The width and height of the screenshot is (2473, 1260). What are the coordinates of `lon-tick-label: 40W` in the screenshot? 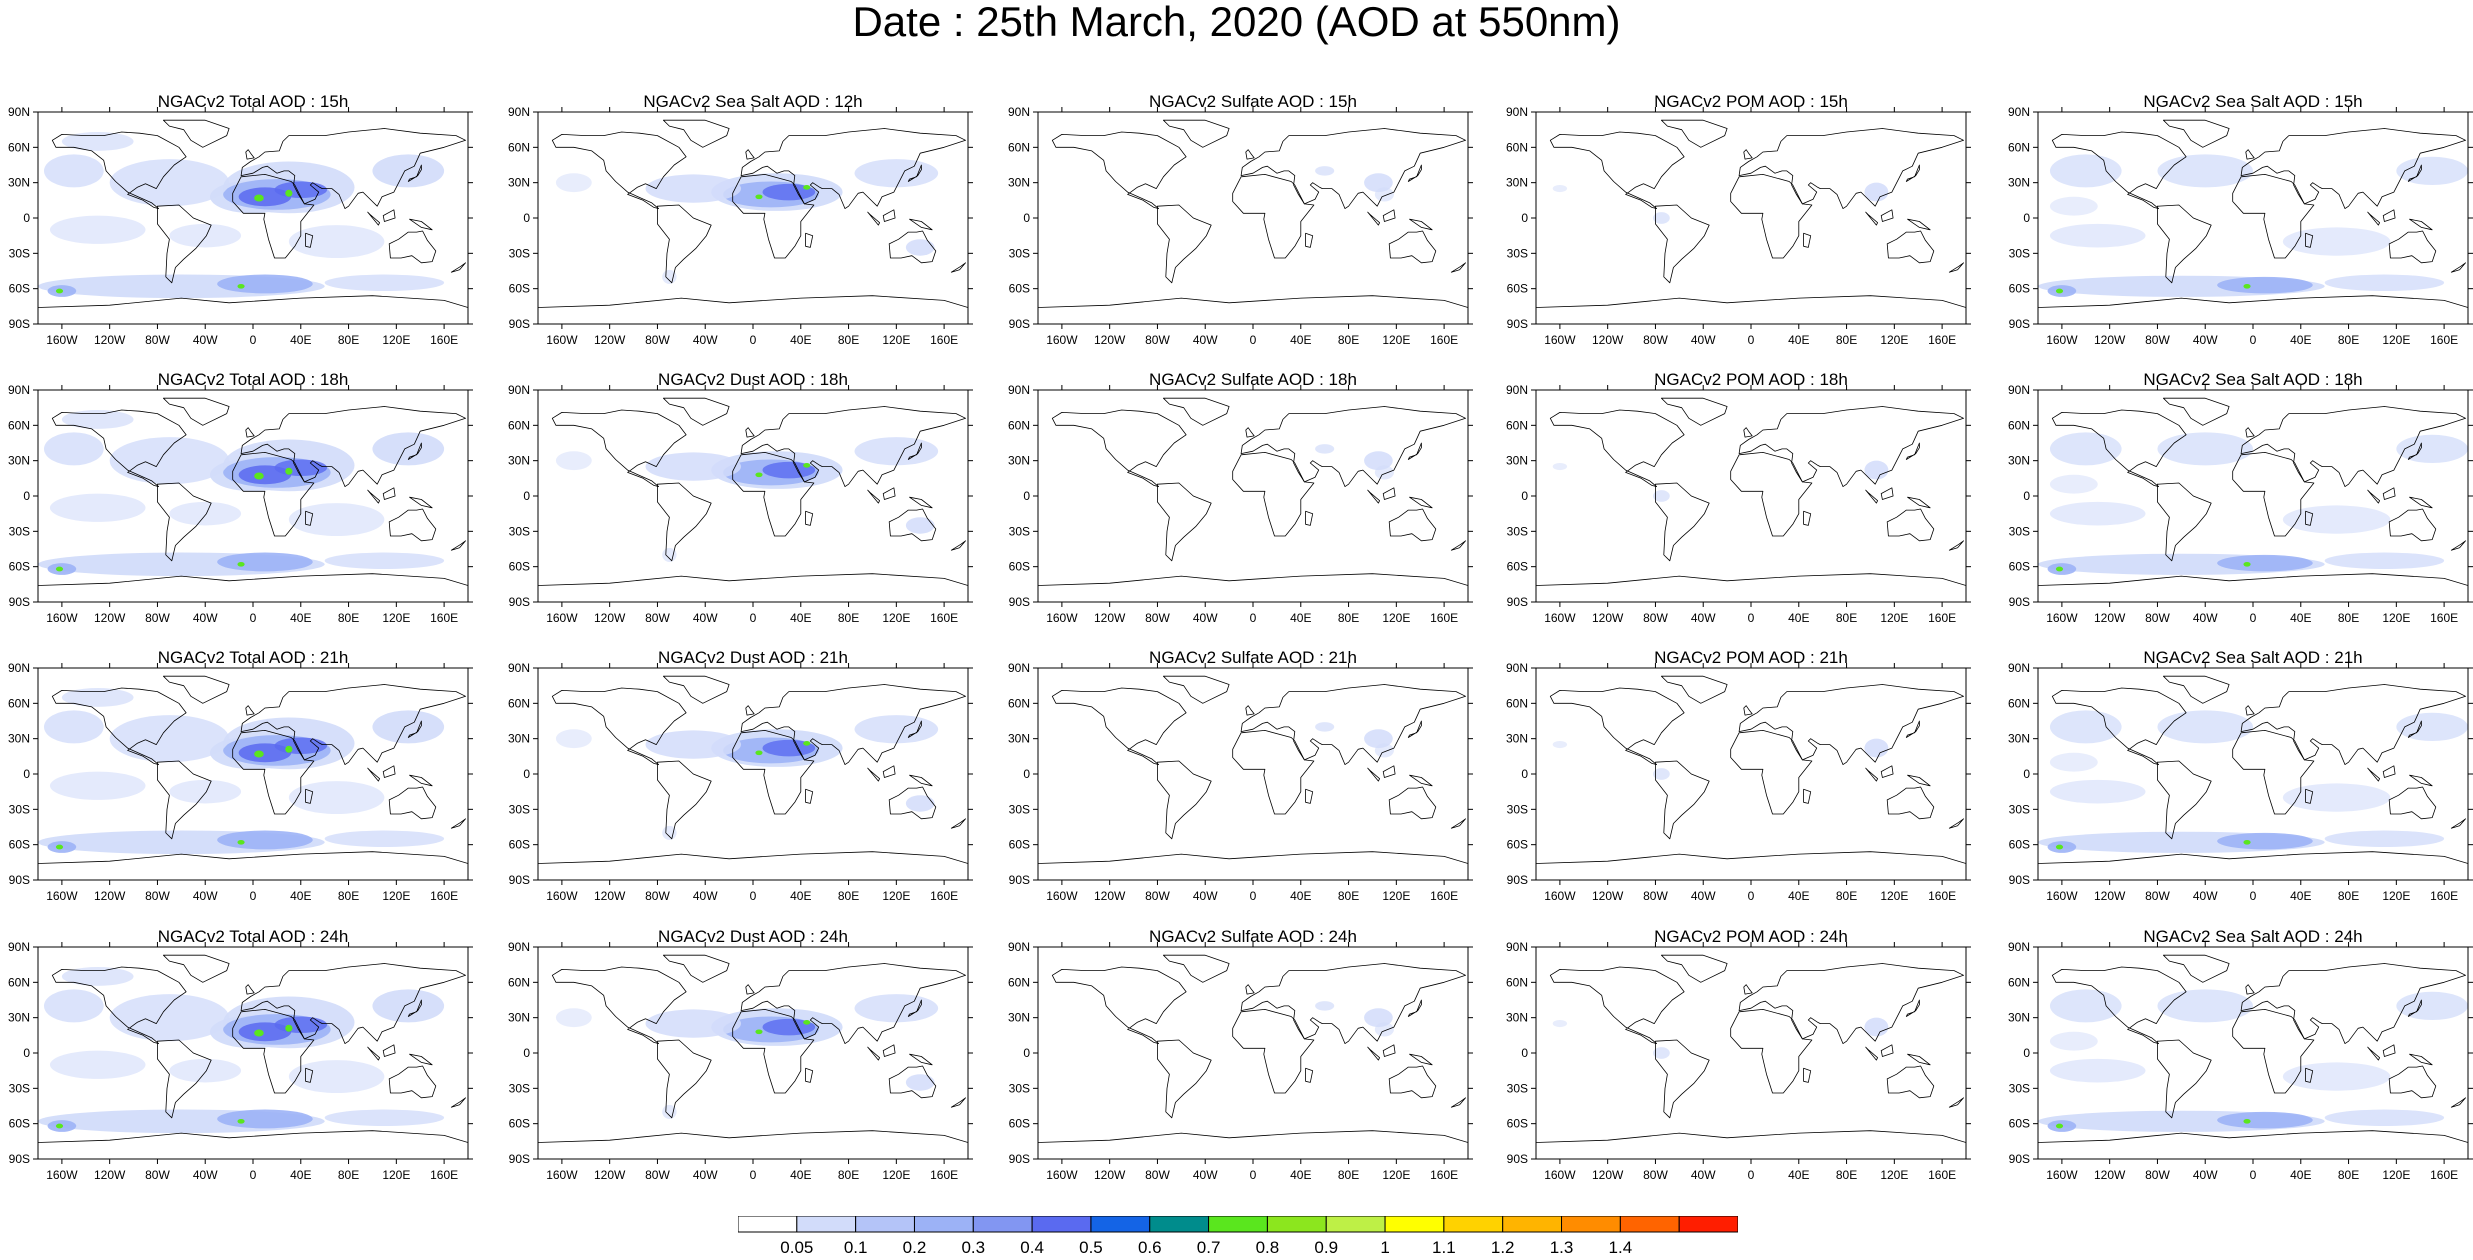 It's located at (2205, 340).